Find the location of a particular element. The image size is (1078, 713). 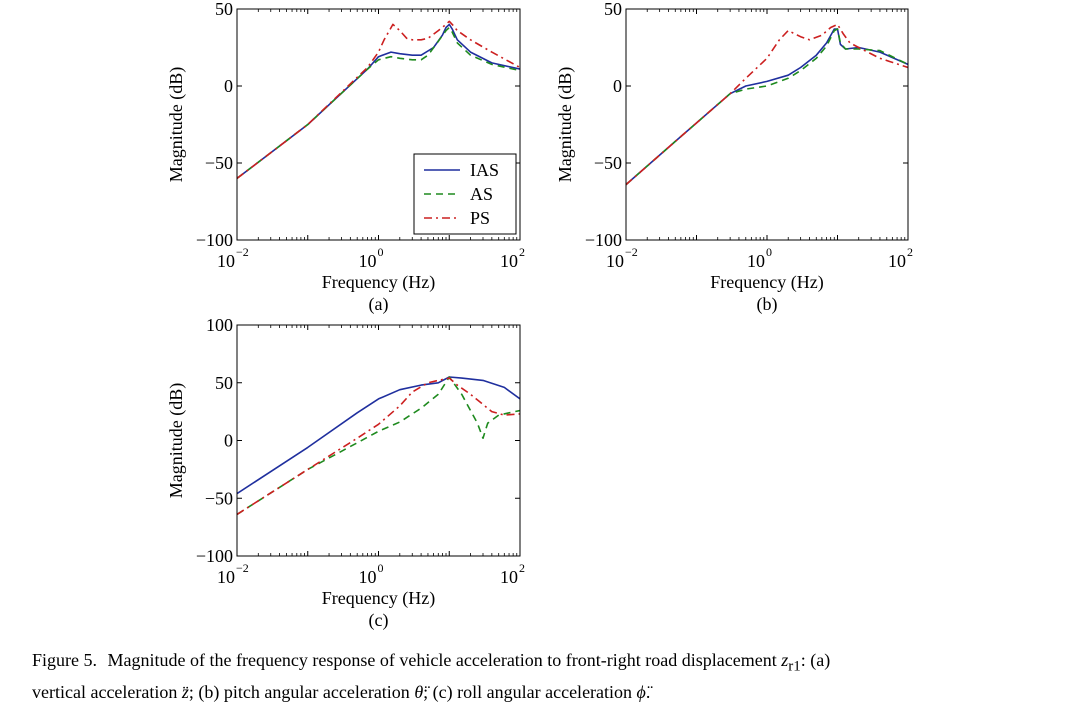

caption-symbol-zdd: z̈ is located at coordinates (185, 691).